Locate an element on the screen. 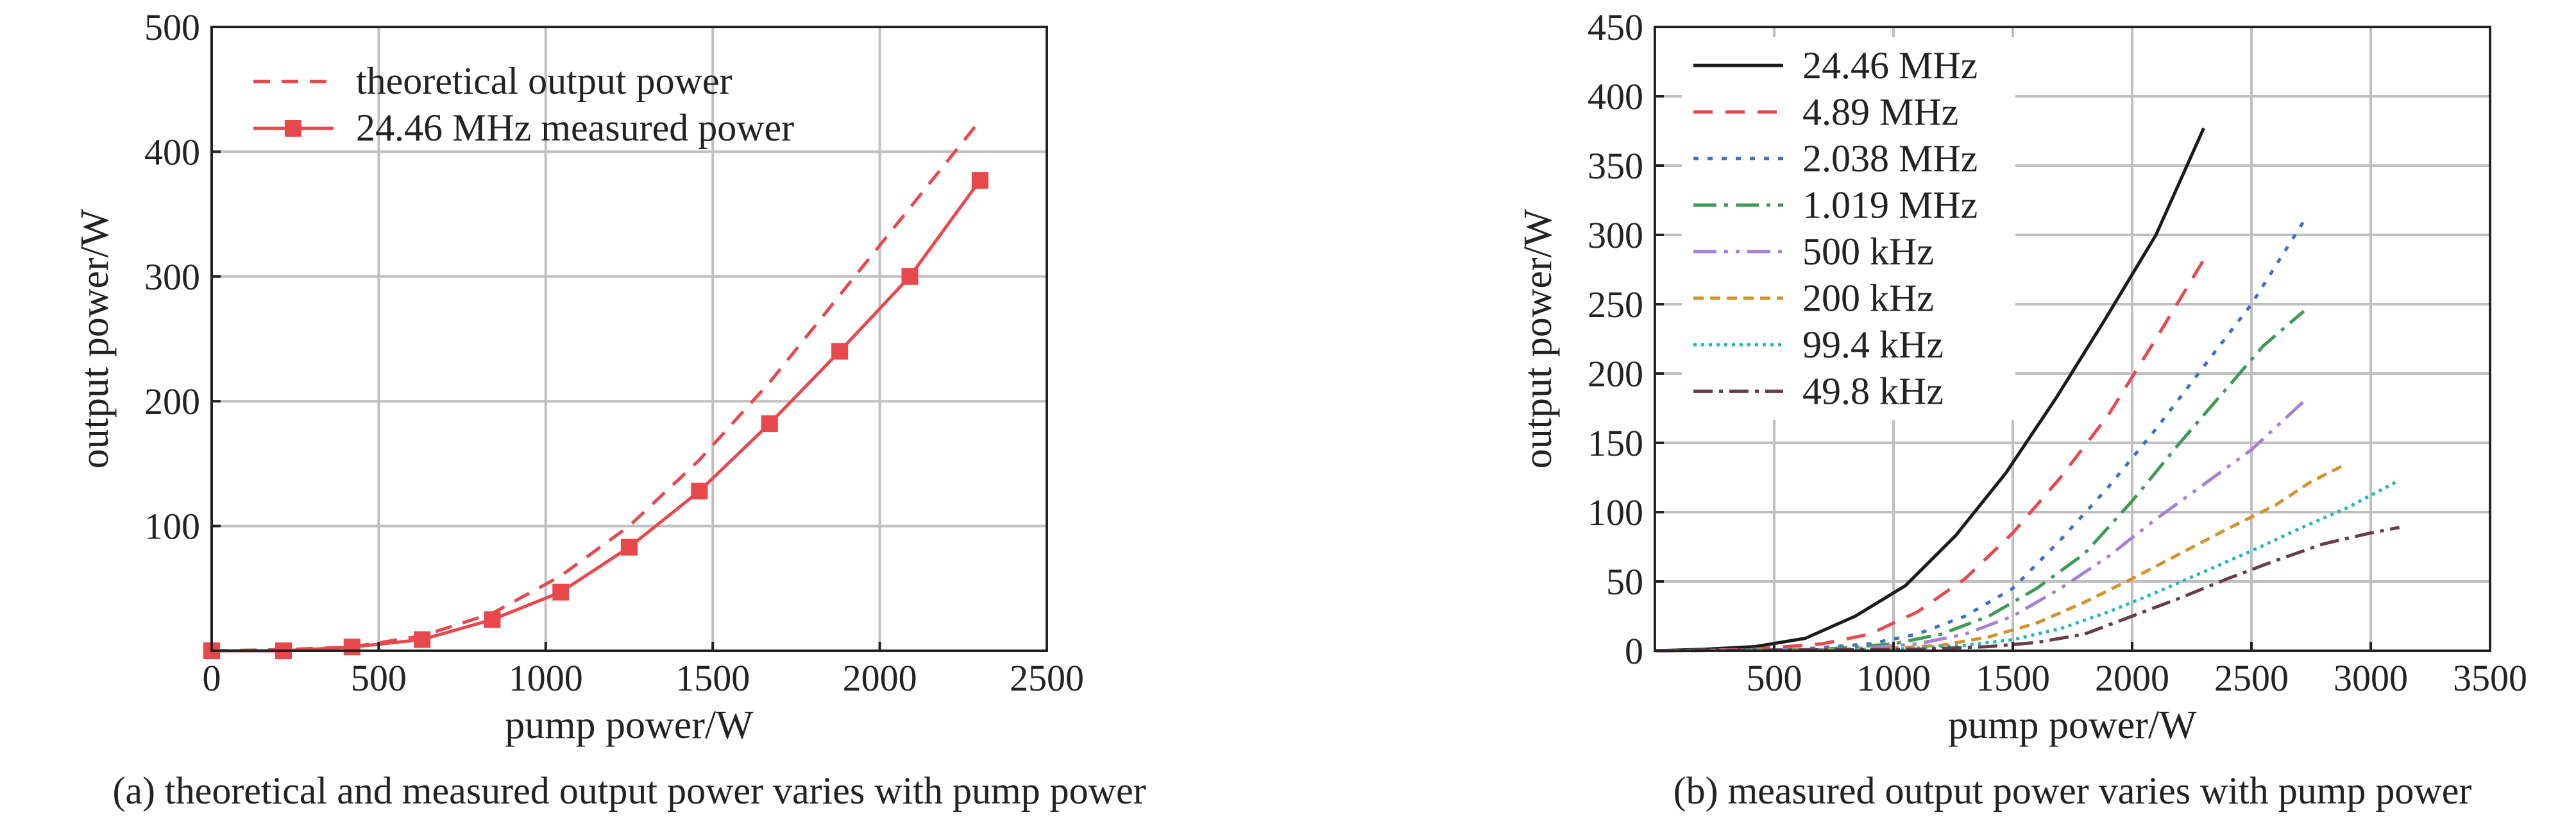 Image resolution: width=2576 pixels, height=817 pixels. chart-b-y-tick-label: 50 is located at coordinates (1624, 582).